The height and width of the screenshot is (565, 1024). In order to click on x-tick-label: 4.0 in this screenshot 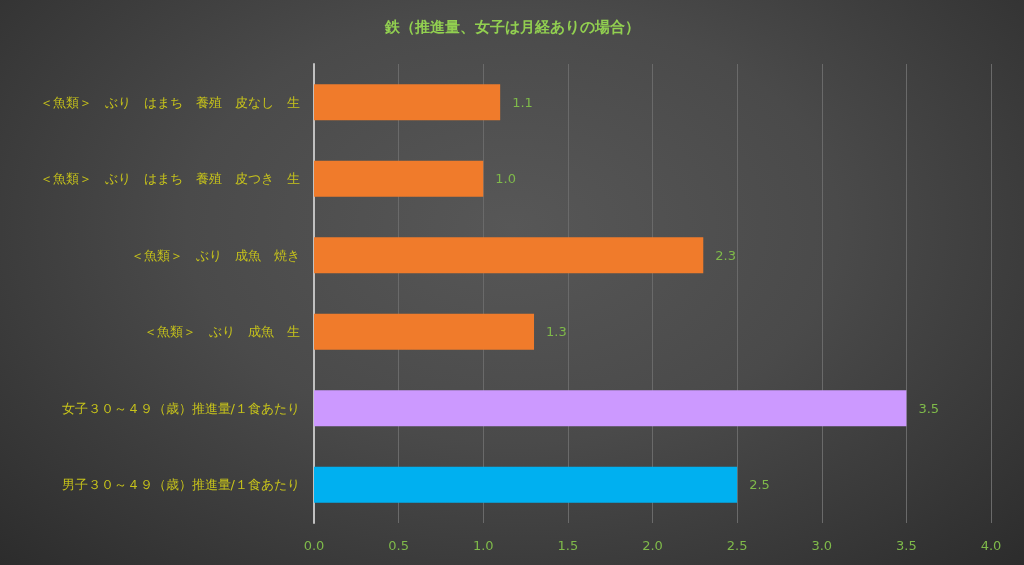, I will do `click(991, 545)`.